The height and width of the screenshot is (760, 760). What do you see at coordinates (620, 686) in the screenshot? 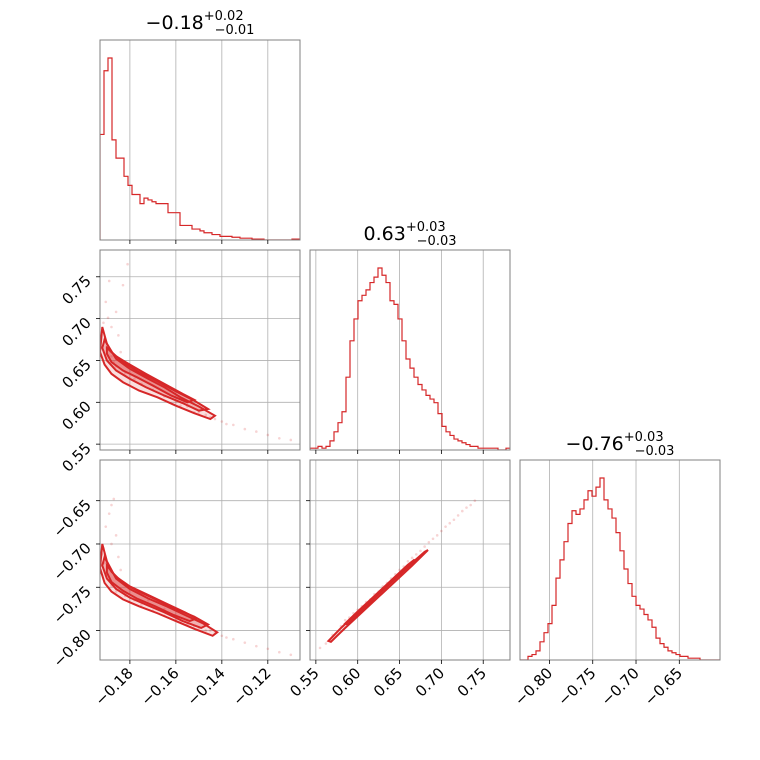
I see `tick-label-x-p2-2: −0.70` at bounding box center [620, 686].